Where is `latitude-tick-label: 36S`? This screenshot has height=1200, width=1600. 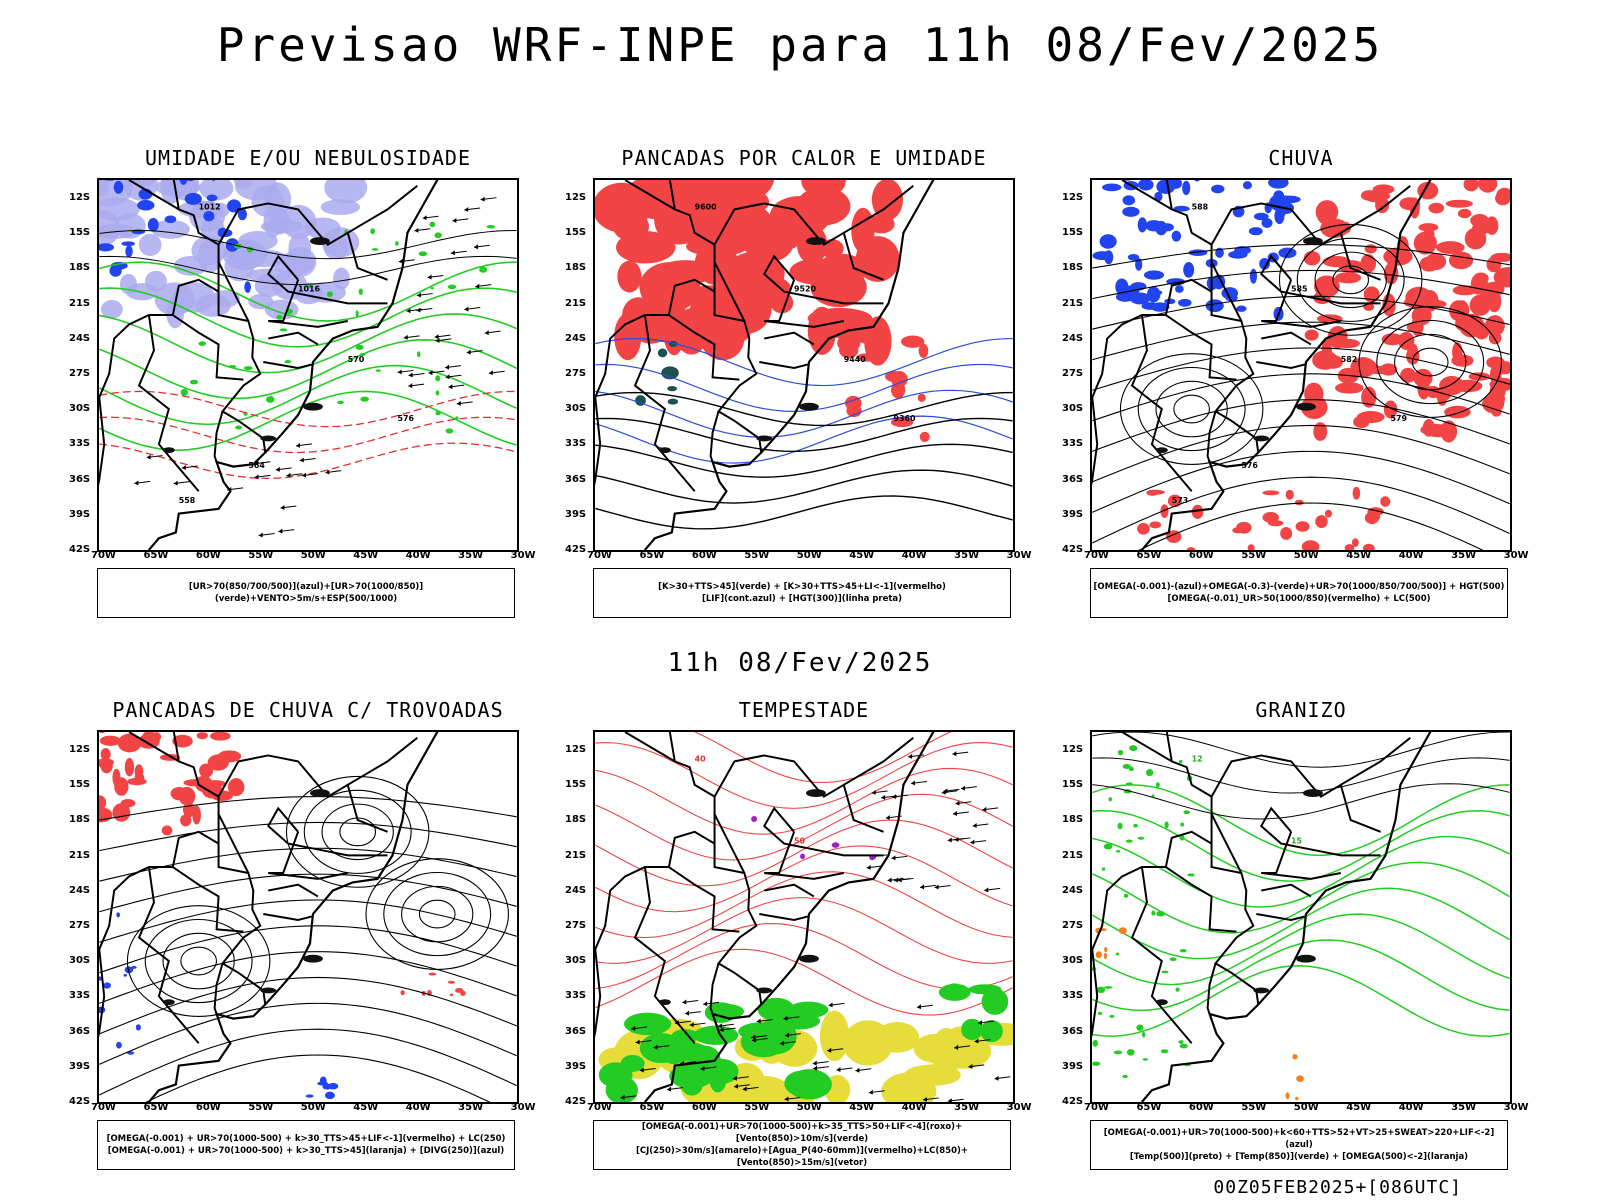
latitude-tick-label: 36S is located at coordinates (576, 1031).